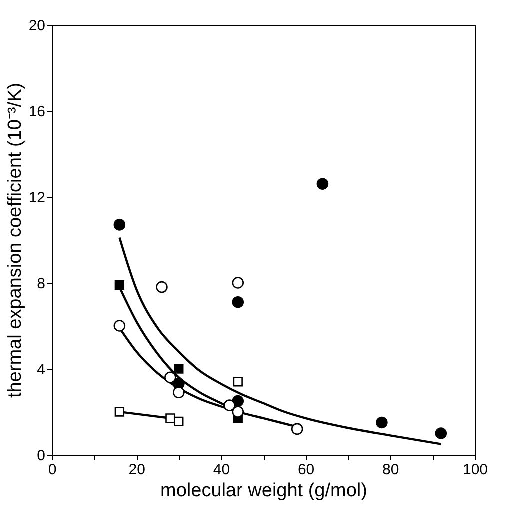  Describe the element at coordinates (475, 470) in the screenshot. I see `x-tick-label: 100` at that location.